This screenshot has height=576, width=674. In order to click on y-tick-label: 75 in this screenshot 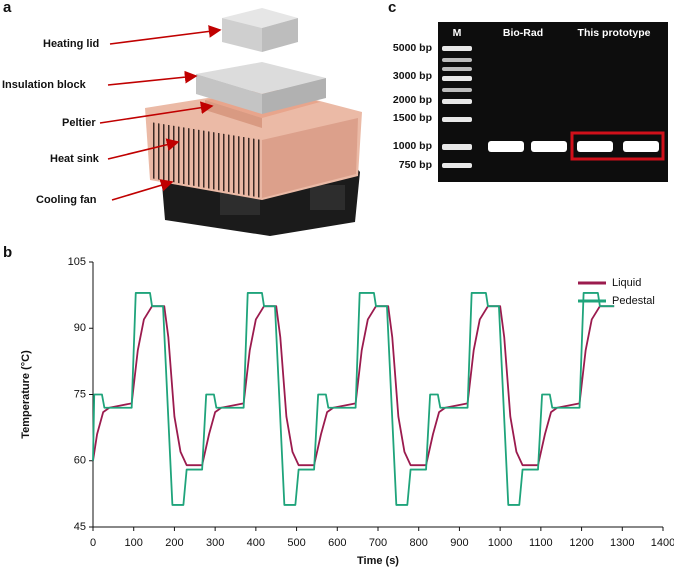, I will do `click(80, 394)`.